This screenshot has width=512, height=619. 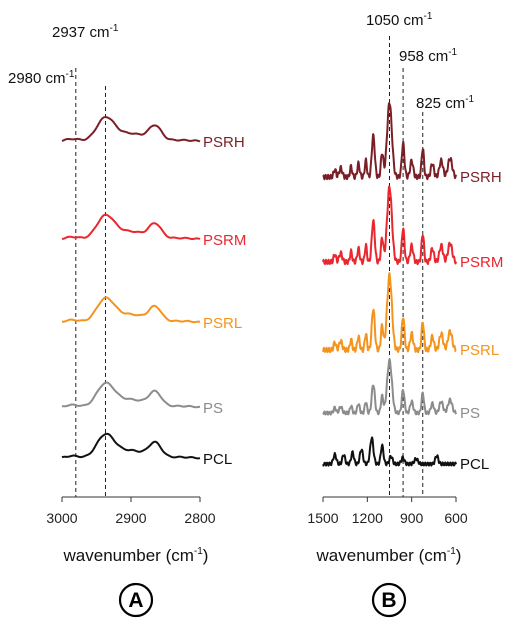 What do you see at coordinates (130, 518) in the screenshot?
I see `x-tick-label: 2900` at bounding box center [130, 518].